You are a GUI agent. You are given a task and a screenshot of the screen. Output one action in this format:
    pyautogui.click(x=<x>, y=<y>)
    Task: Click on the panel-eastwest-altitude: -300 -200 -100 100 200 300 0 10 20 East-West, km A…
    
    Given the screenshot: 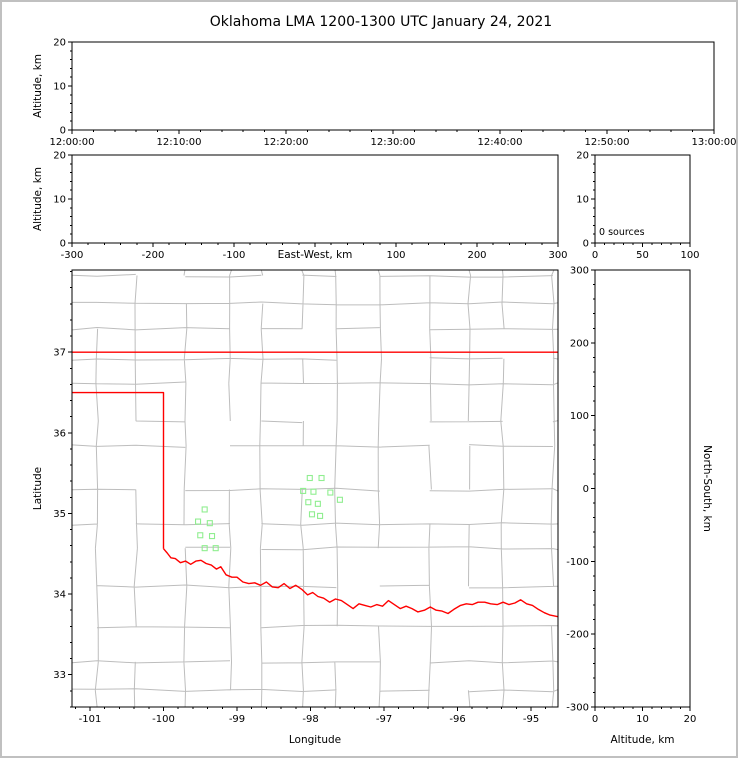 What is the action you would take?
    pyautogui.click(x=300, y=206)
    